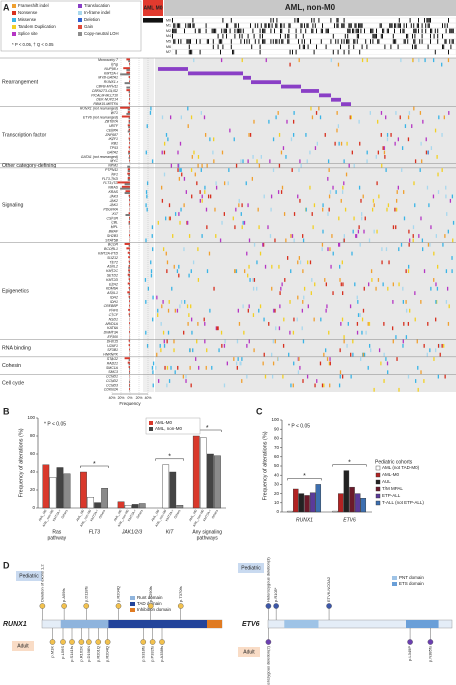 The height and width of the screenshot is (685, 456). What do you see at coordinates (112, 236) in the screenshot?
I see `gene-label: SH2B3` at bounding box center [112, 236].